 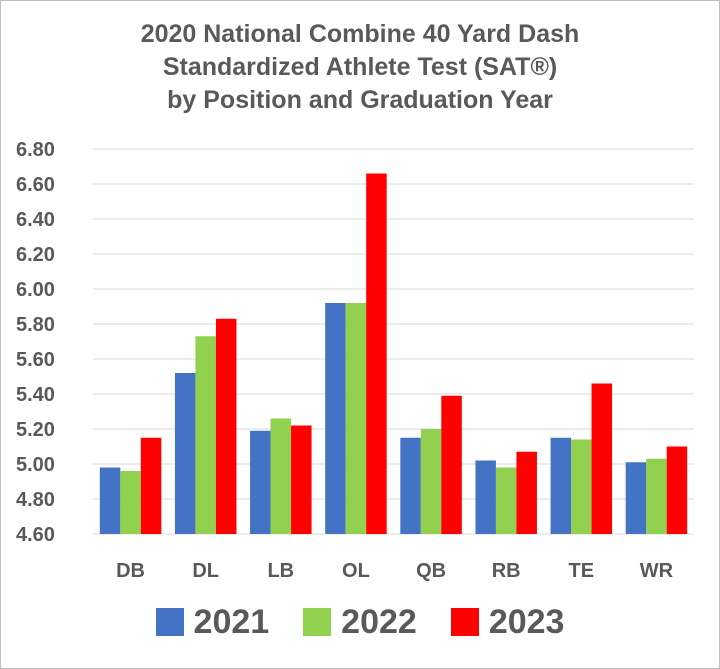 What do you see at coordinates (130, 571) in the screenshot?
I see `x-category-label-db: DB` at bounding box center [130, 571].